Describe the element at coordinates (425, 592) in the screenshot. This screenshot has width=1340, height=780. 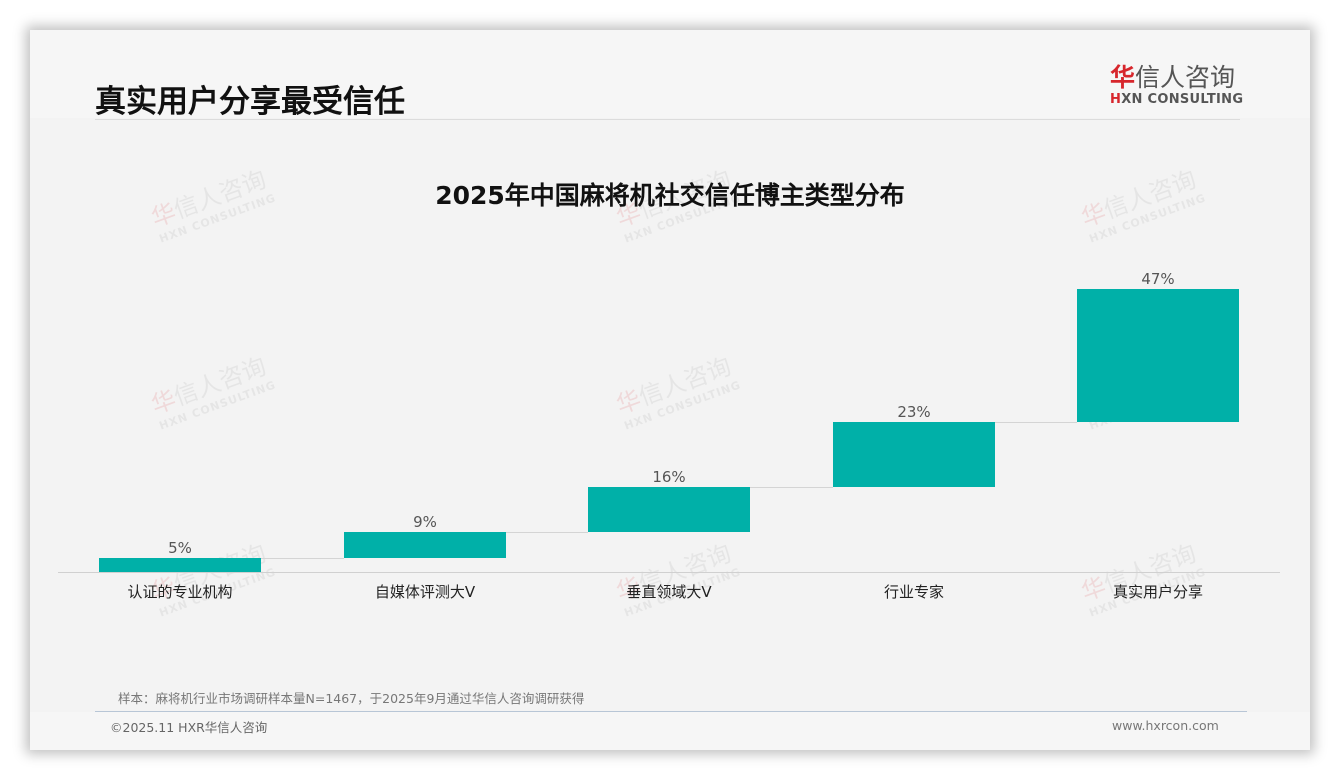
I see `category-label: 自媒体评测大V` at that location.